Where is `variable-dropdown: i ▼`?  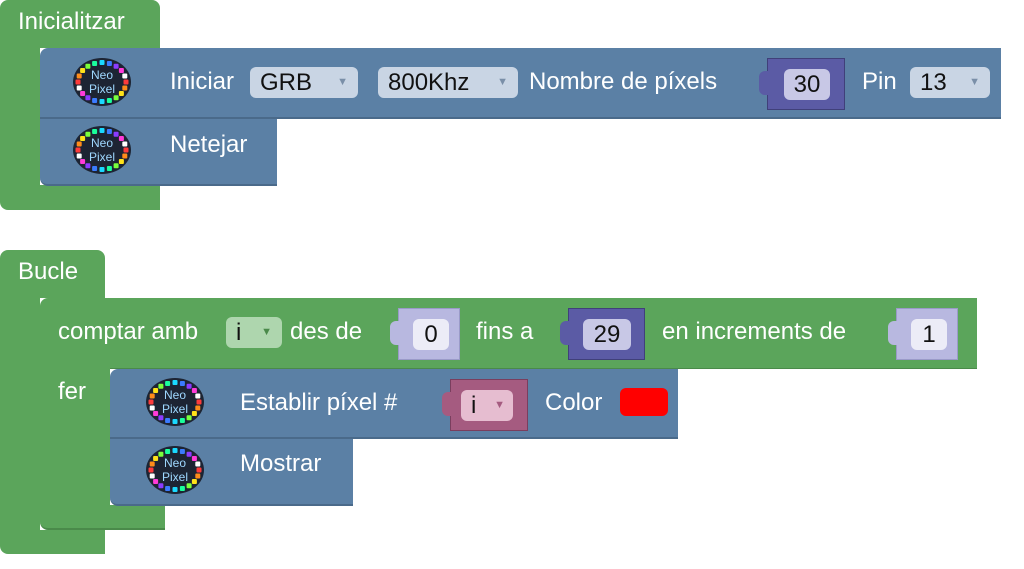 variable-dropdown: i ▼ is located at coordinates (254, 332).